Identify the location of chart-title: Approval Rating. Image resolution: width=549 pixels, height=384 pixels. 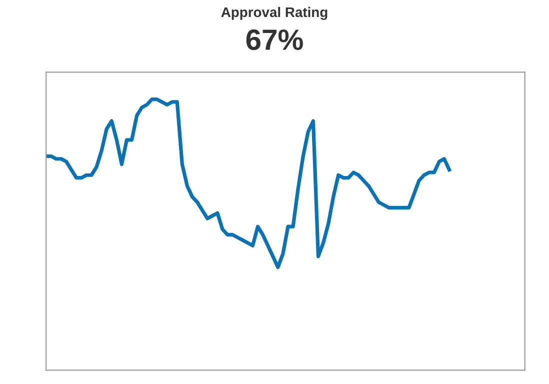
(274, 13).